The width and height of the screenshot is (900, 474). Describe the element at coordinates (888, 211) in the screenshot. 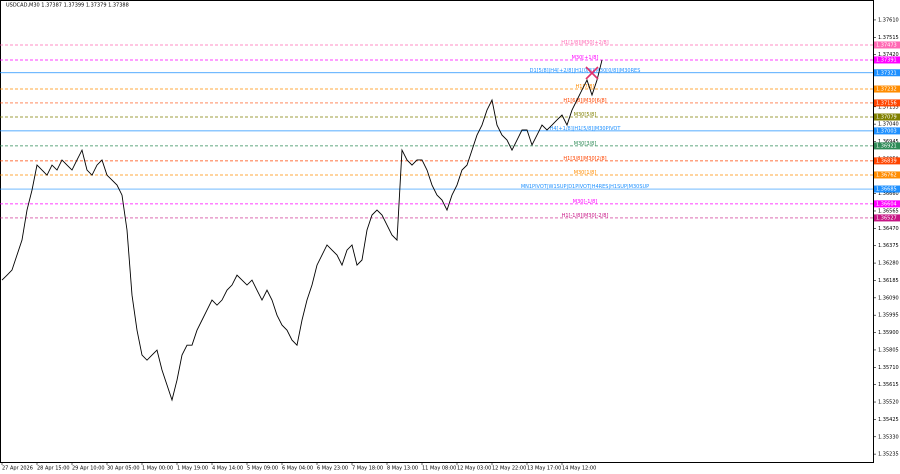

I see `y-tick-label: 1.36565` at that location.